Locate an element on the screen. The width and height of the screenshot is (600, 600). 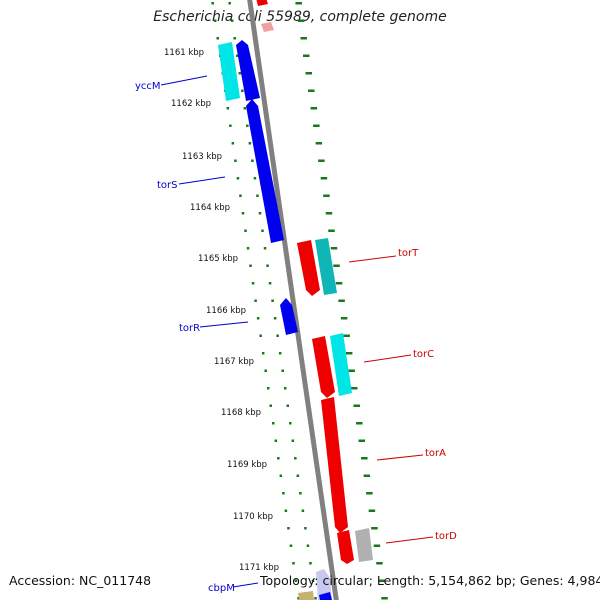
torC-partner-gene-block is located at coordinates (341, 364).